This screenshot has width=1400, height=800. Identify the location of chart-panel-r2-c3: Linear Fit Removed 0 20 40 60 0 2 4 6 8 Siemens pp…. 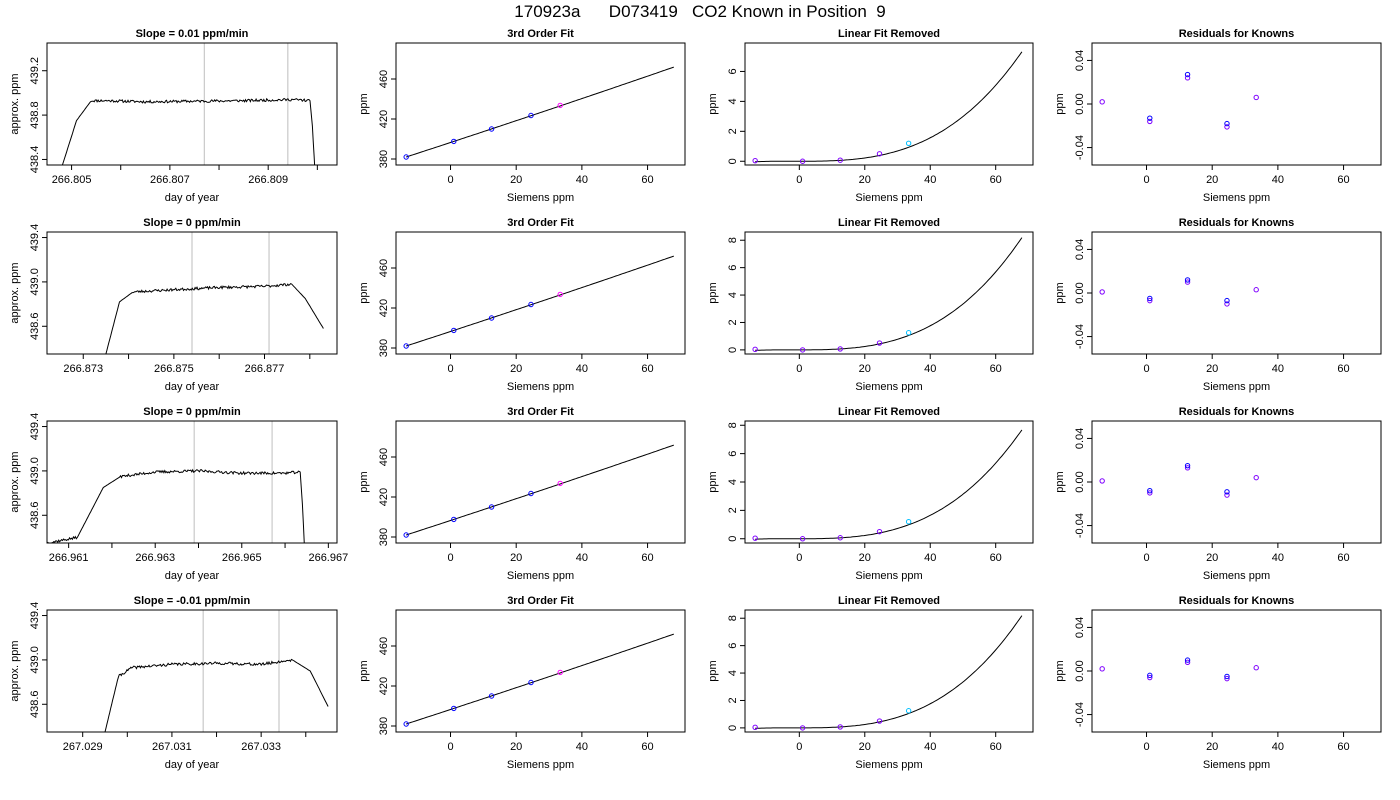
(870, 305).